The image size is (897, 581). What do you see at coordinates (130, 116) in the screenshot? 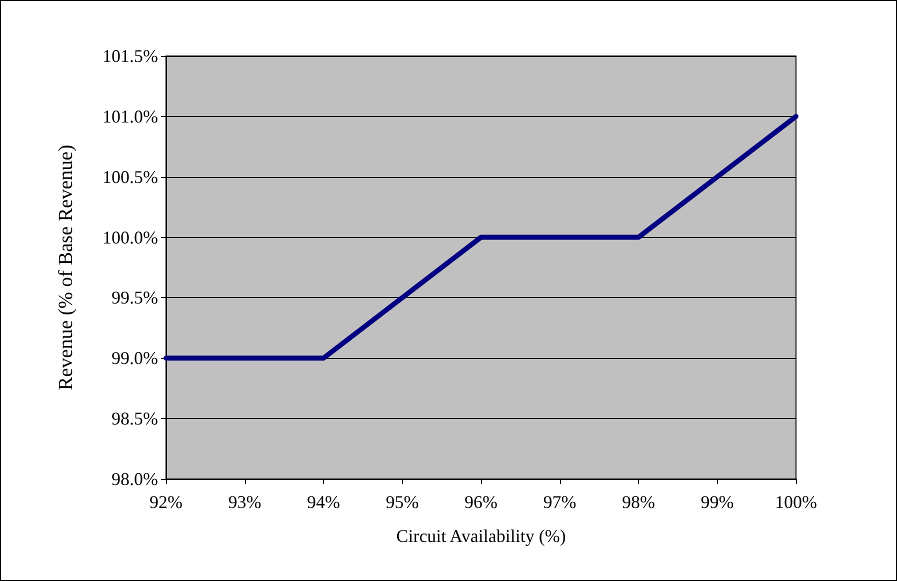
I see `y-tick-label: 101.0%` at bounding box center [130, 116].